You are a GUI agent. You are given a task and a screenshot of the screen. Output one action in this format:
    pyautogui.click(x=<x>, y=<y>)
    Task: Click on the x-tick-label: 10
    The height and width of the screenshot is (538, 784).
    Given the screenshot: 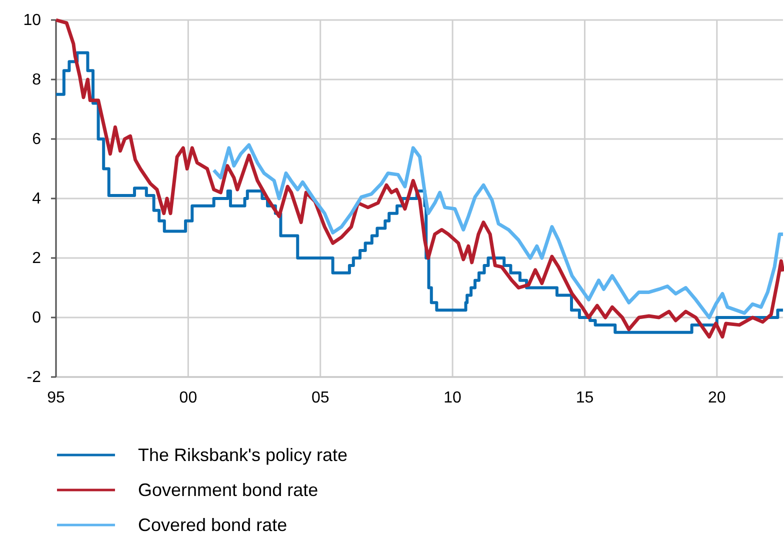 What is the action you would take?
    pyautogui.click(x=453, y=397)
    